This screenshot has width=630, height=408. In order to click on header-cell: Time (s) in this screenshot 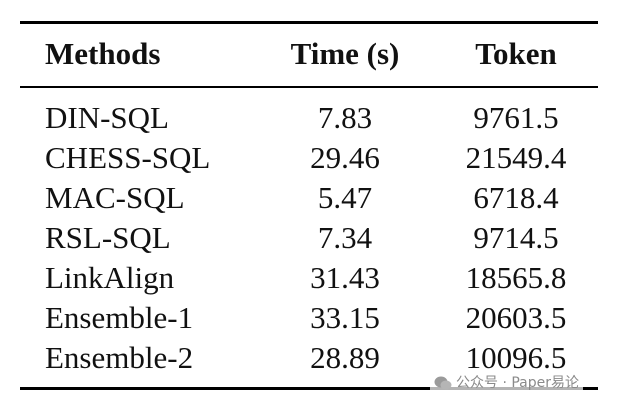, I will do `click(345, 53)`.